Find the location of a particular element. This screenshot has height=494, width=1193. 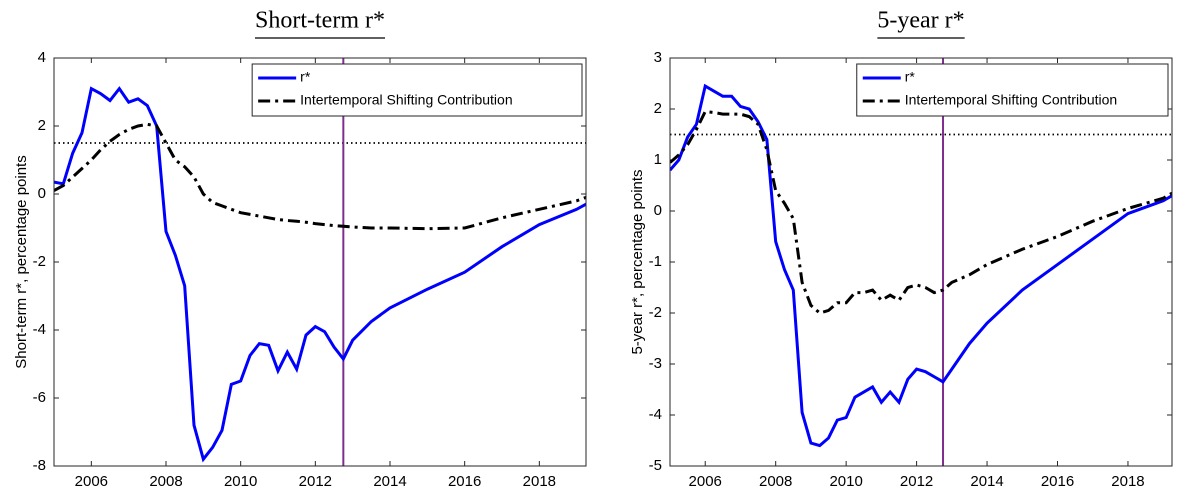

y-tick-label: -3 is located at coordinates (655, 363).